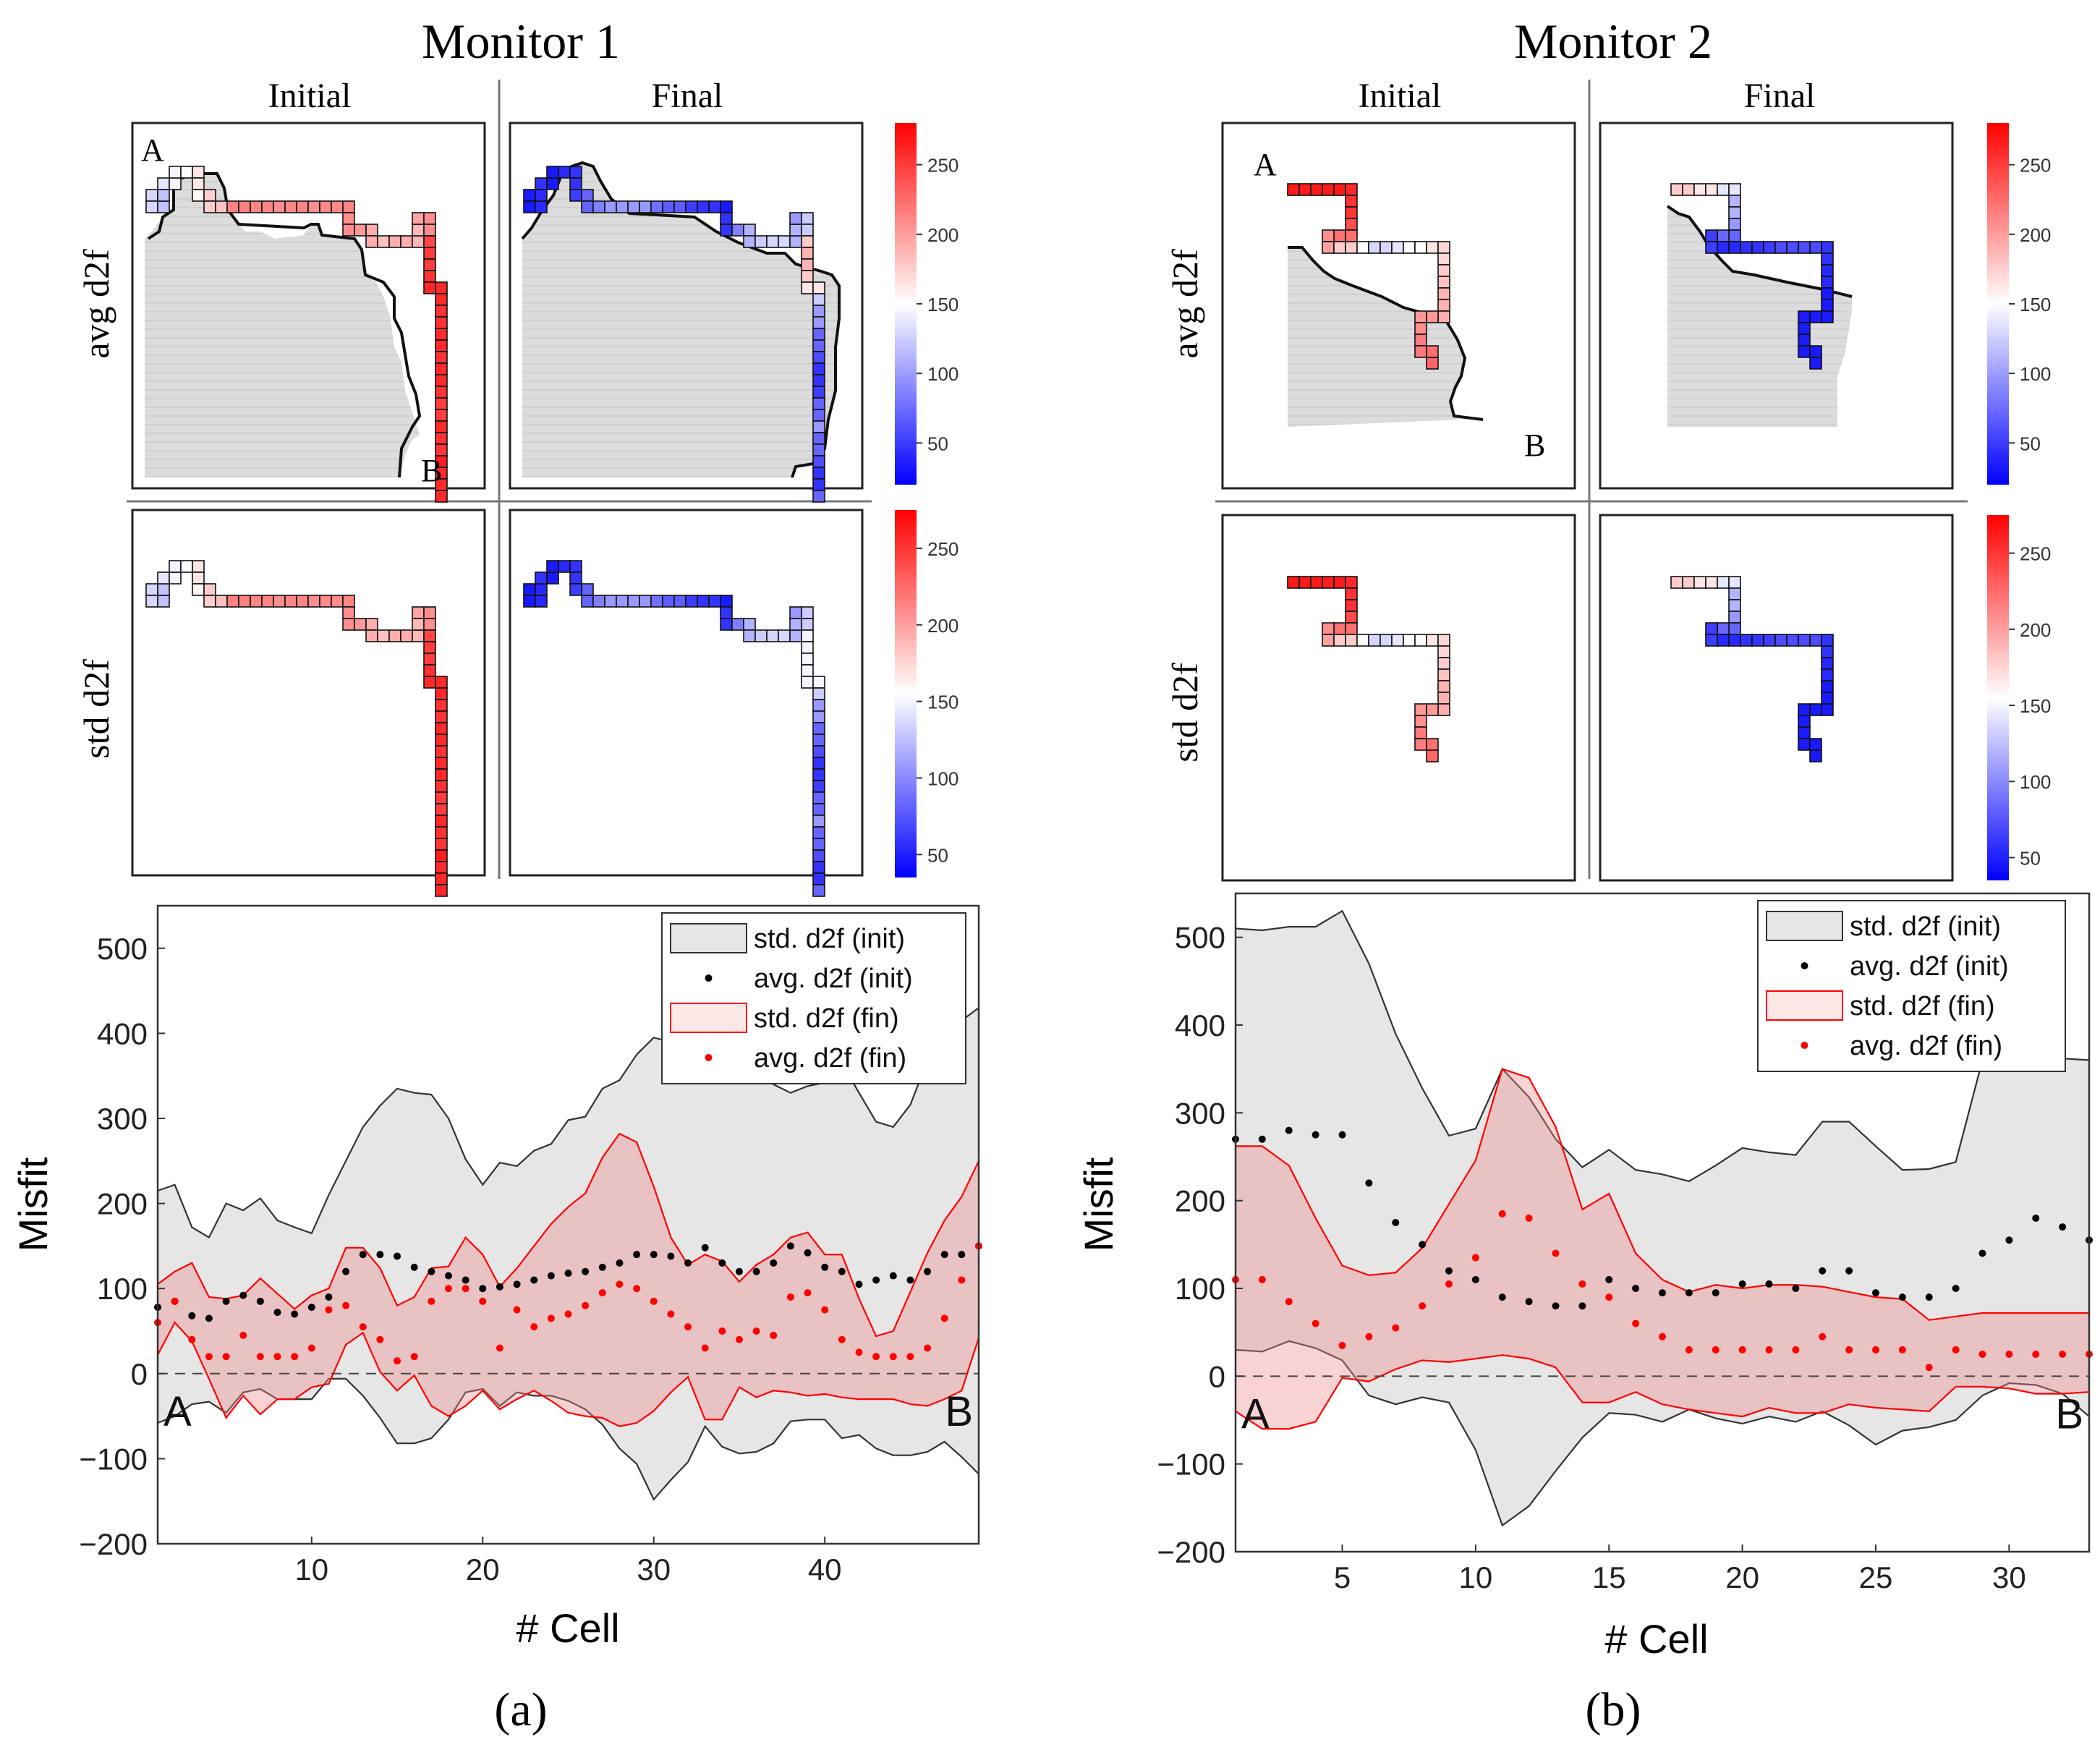 This screenshot has height=1755, width=2100. What do you see at coordinates (122, 949) in the screenshot?
I see `y-tick-label: 500` at bounding box center [122, 949].